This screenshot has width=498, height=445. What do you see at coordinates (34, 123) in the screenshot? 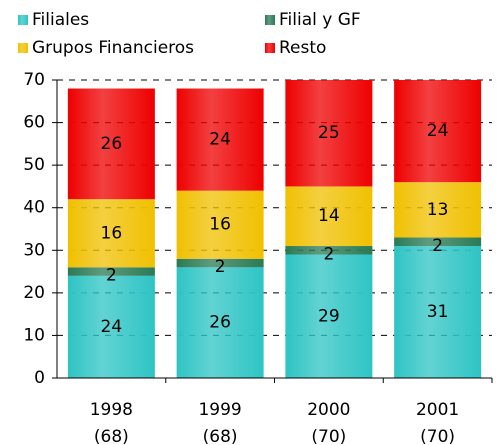
I see `y-tick-label: 60` at bounding box center [34, 123].